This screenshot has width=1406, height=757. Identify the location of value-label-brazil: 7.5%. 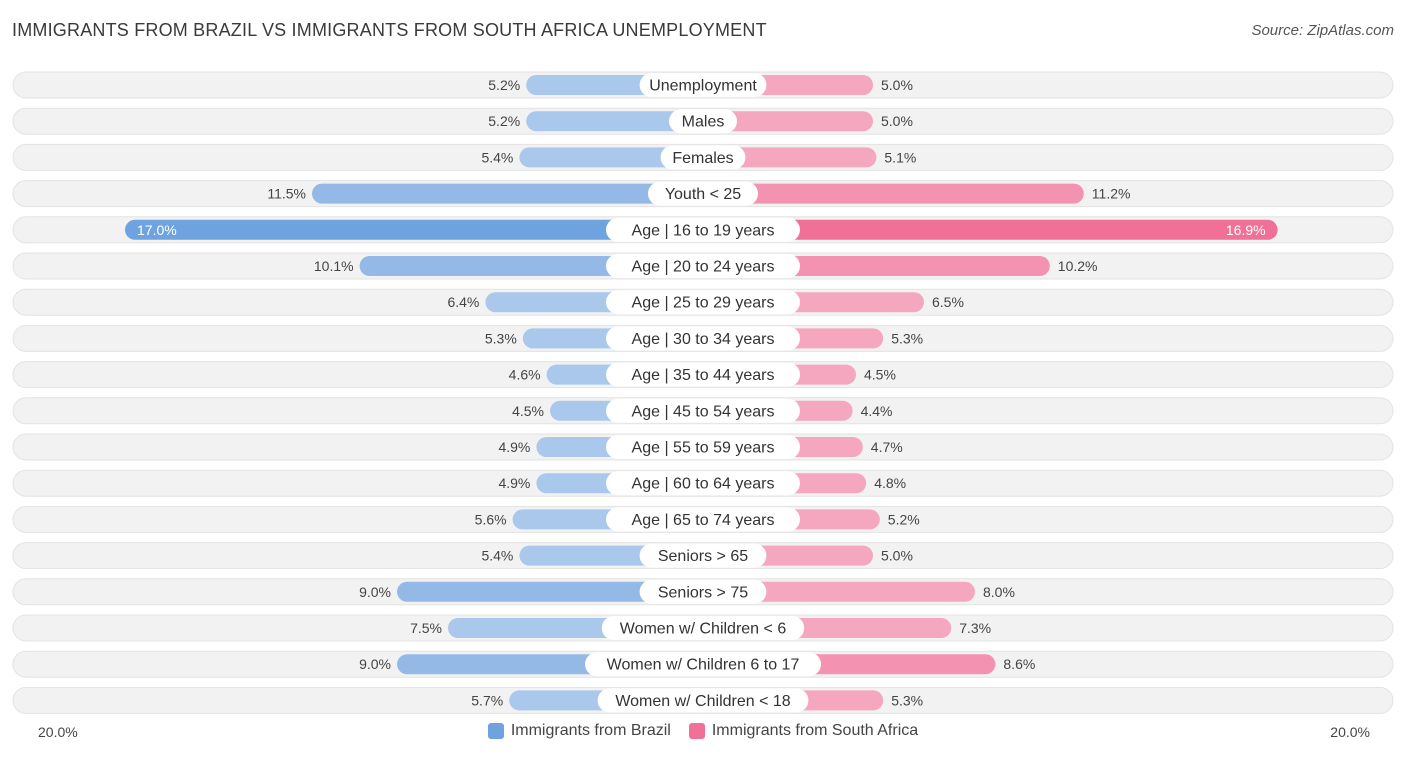
(426, 628).